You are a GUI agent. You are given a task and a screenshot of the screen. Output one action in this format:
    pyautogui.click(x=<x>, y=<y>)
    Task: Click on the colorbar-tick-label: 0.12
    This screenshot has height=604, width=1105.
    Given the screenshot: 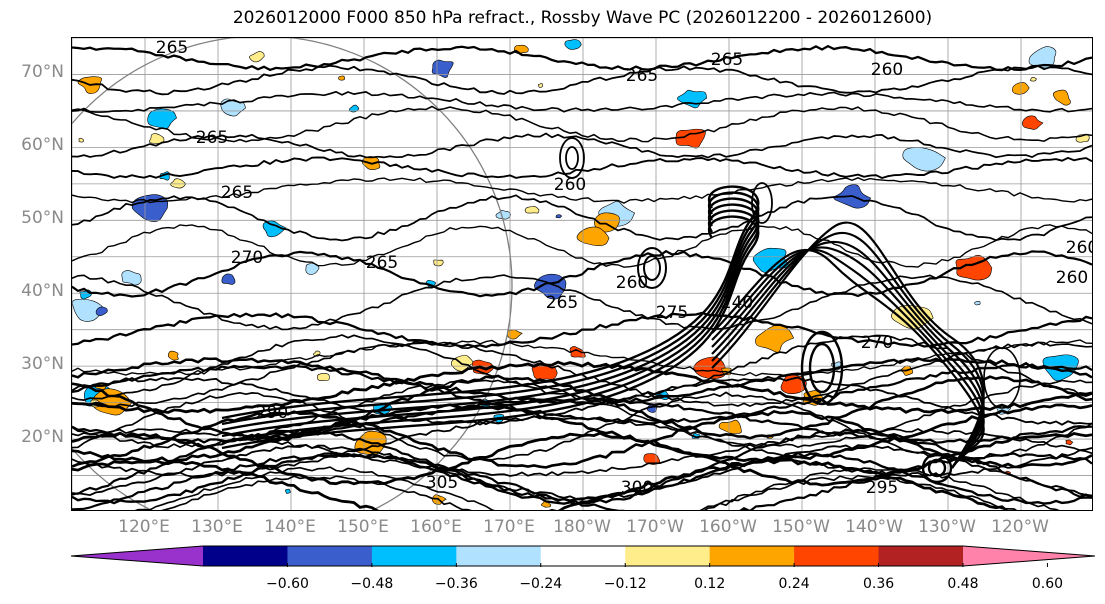 What is the action you would take?
    pyautogui.click(x=710, y=584)
    